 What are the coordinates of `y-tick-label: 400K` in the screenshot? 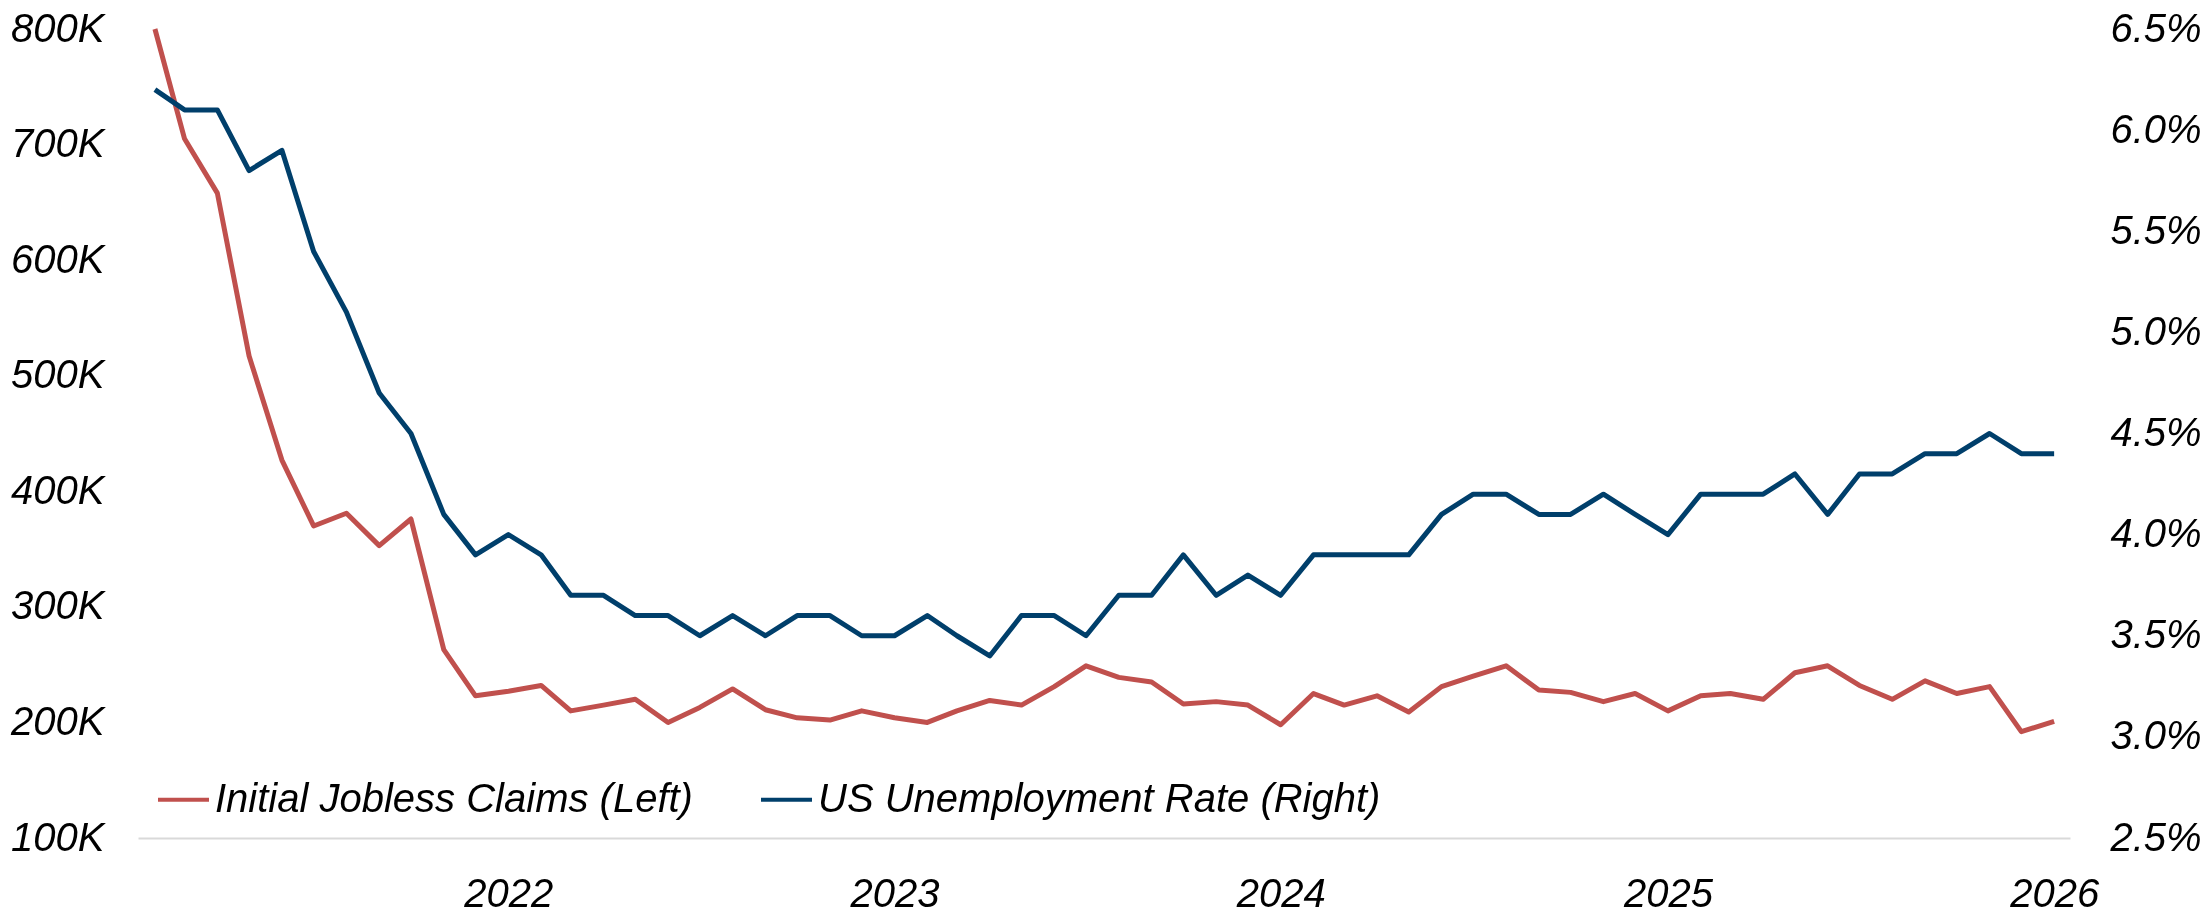 It's located at (59, 489).